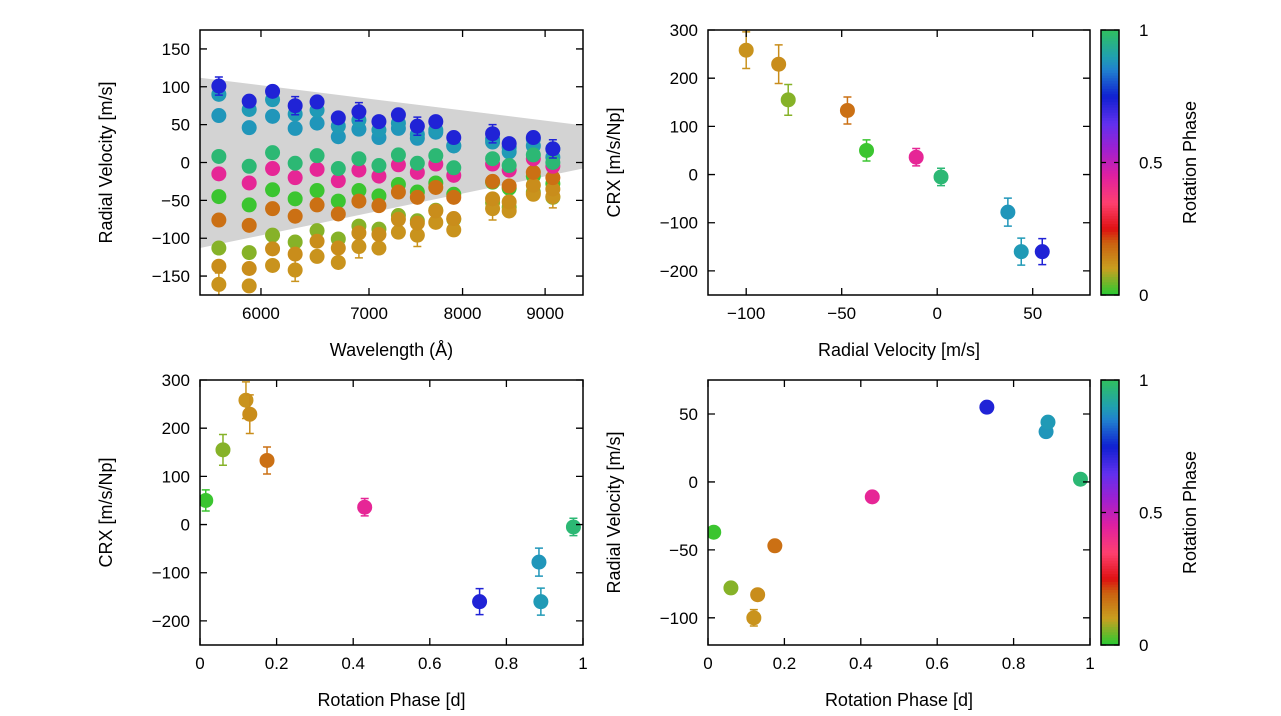 The image size is (1281, 716). I want to click on x-axis-label: Rotation Phase [d], so click(391, 700).